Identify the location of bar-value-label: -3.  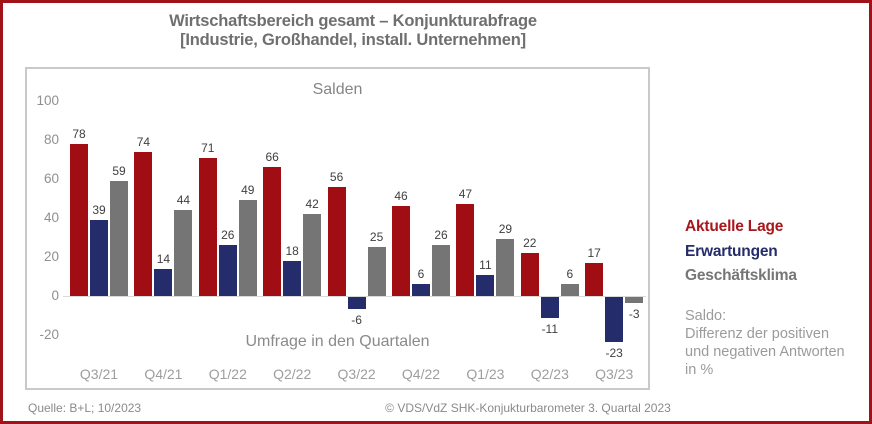
(634, 313).